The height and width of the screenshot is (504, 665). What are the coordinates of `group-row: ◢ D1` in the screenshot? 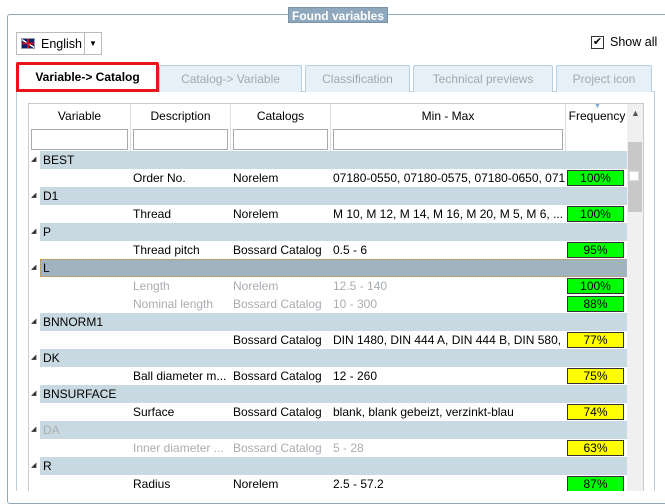 It's located at (328, 196).